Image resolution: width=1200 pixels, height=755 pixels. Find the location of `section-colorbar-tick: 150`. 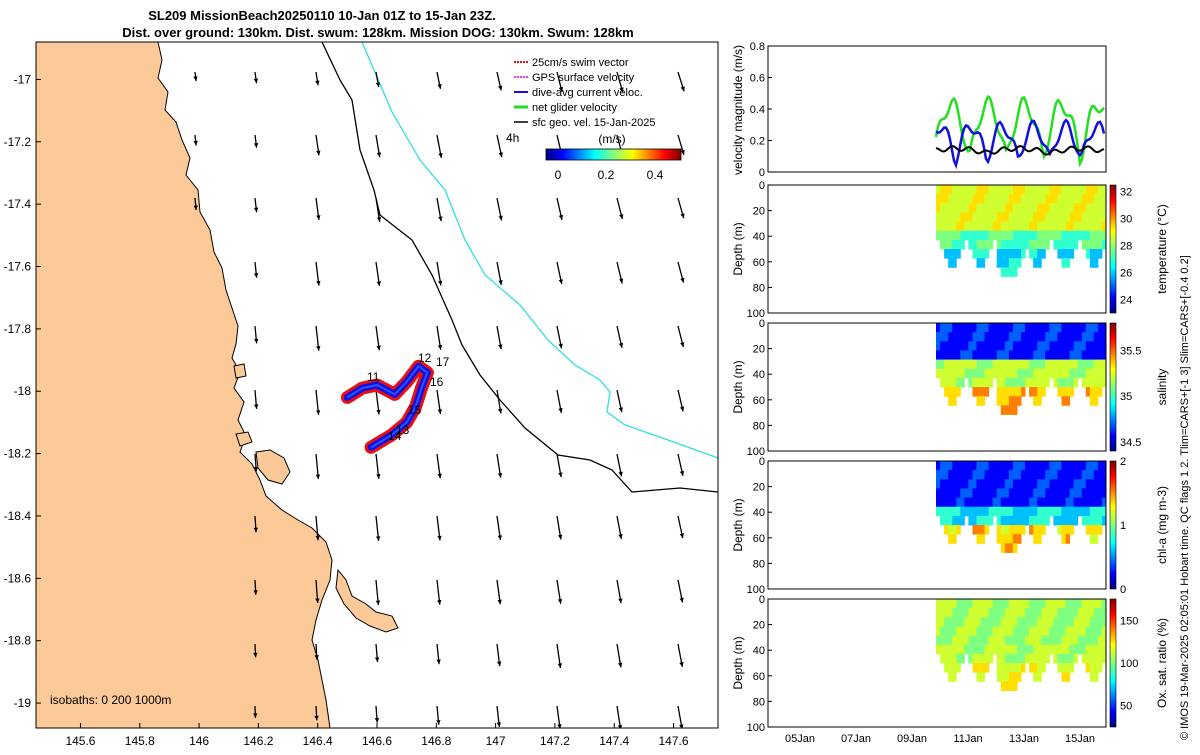

section-colorbar-tick: 150 is located at coordinates (1129, 621).